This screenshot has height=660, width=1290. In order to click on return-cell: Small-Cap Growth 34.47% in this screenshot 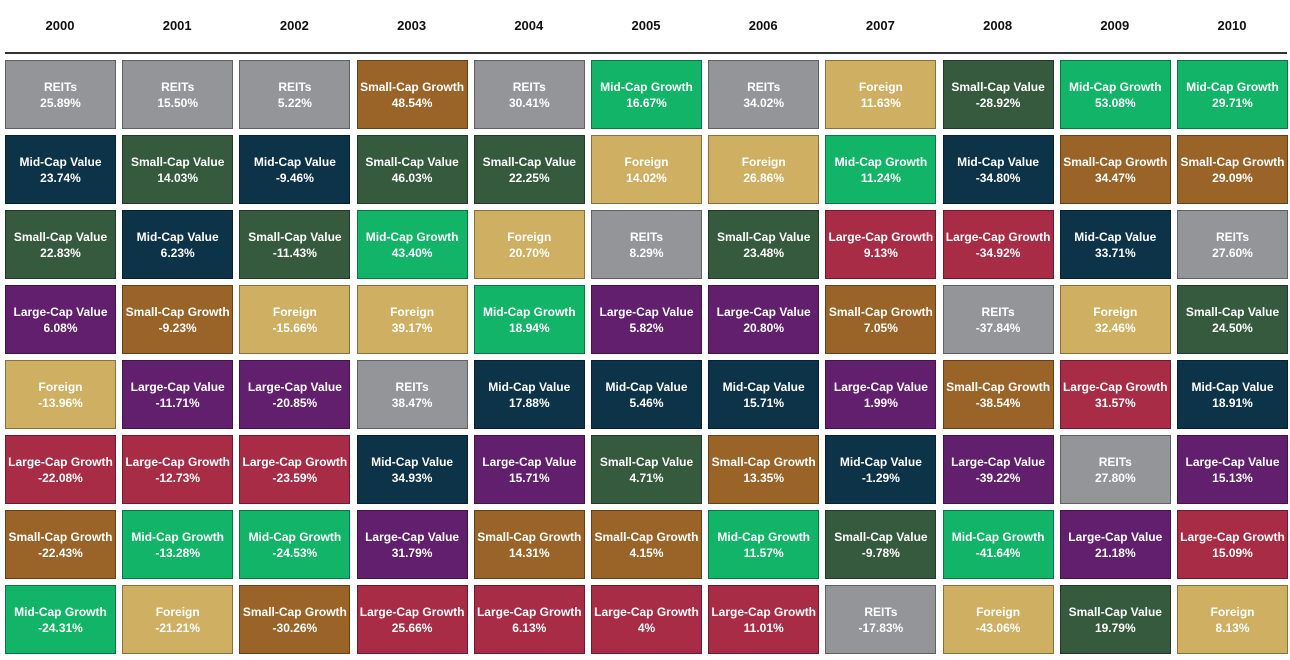, I will do `click(1115, 169)`.